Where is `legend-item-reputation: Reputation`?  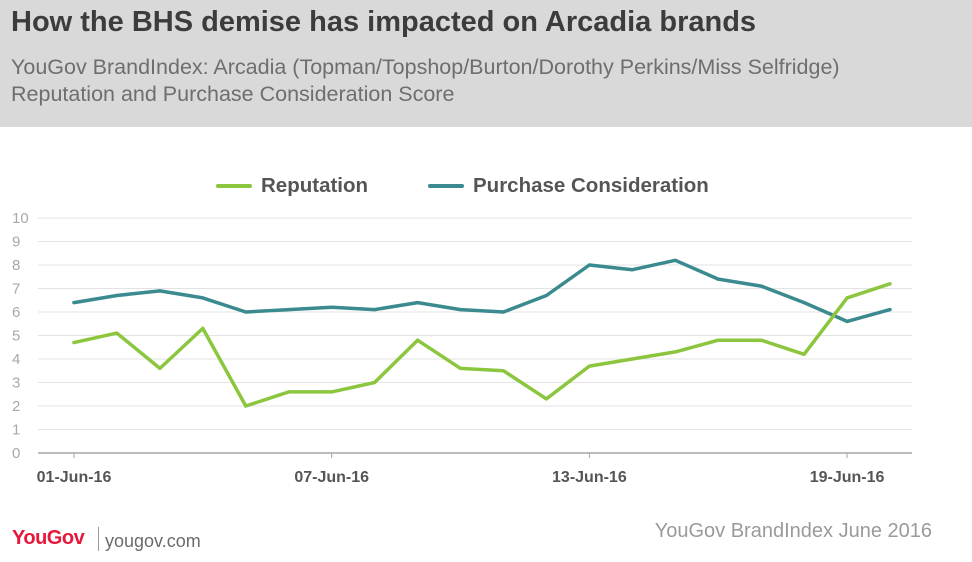
legend-item-reputation: Reputation is located at coordinates (292, 186).